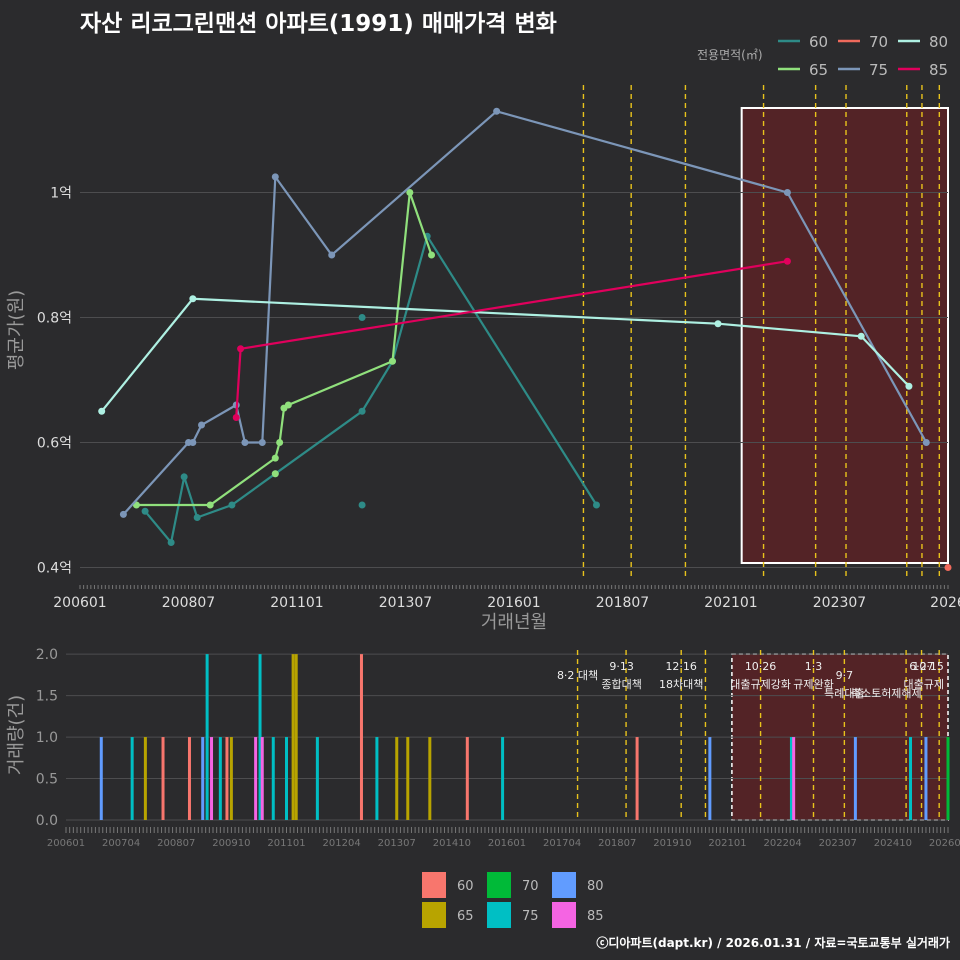 The height and width of the screenshot is (960, 960). I want to click on policy-annotation: 12·16, so click(681, 666).